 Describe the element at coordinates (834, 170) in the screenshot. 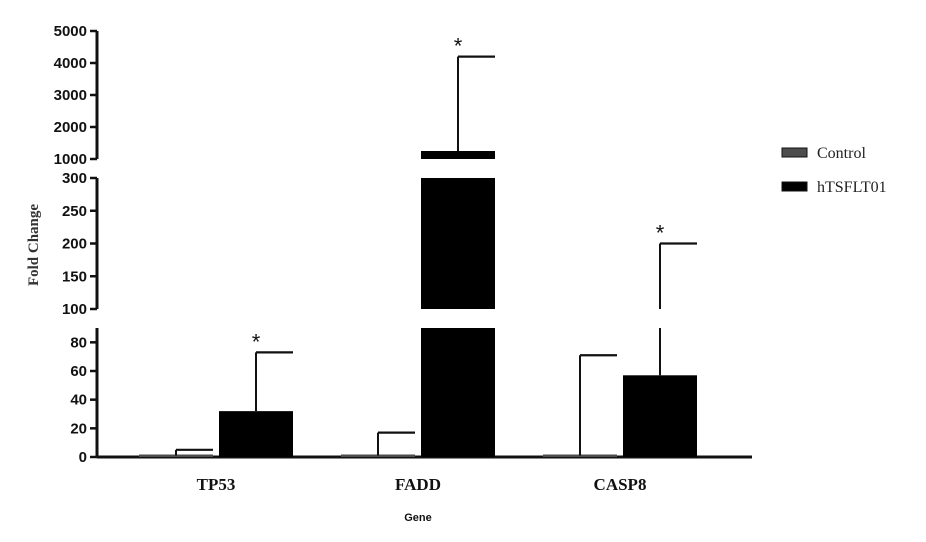

I see `legend: Control hTSFLT01` at that location.